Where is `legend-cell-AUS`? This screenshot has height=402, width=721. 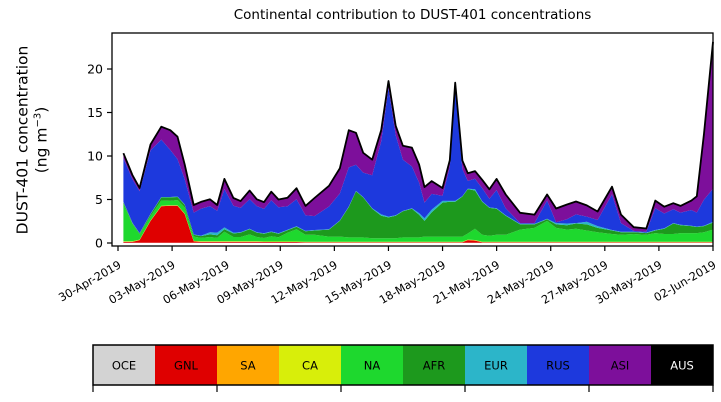 legend-cell-AUS is located at coordinates (682, 365).